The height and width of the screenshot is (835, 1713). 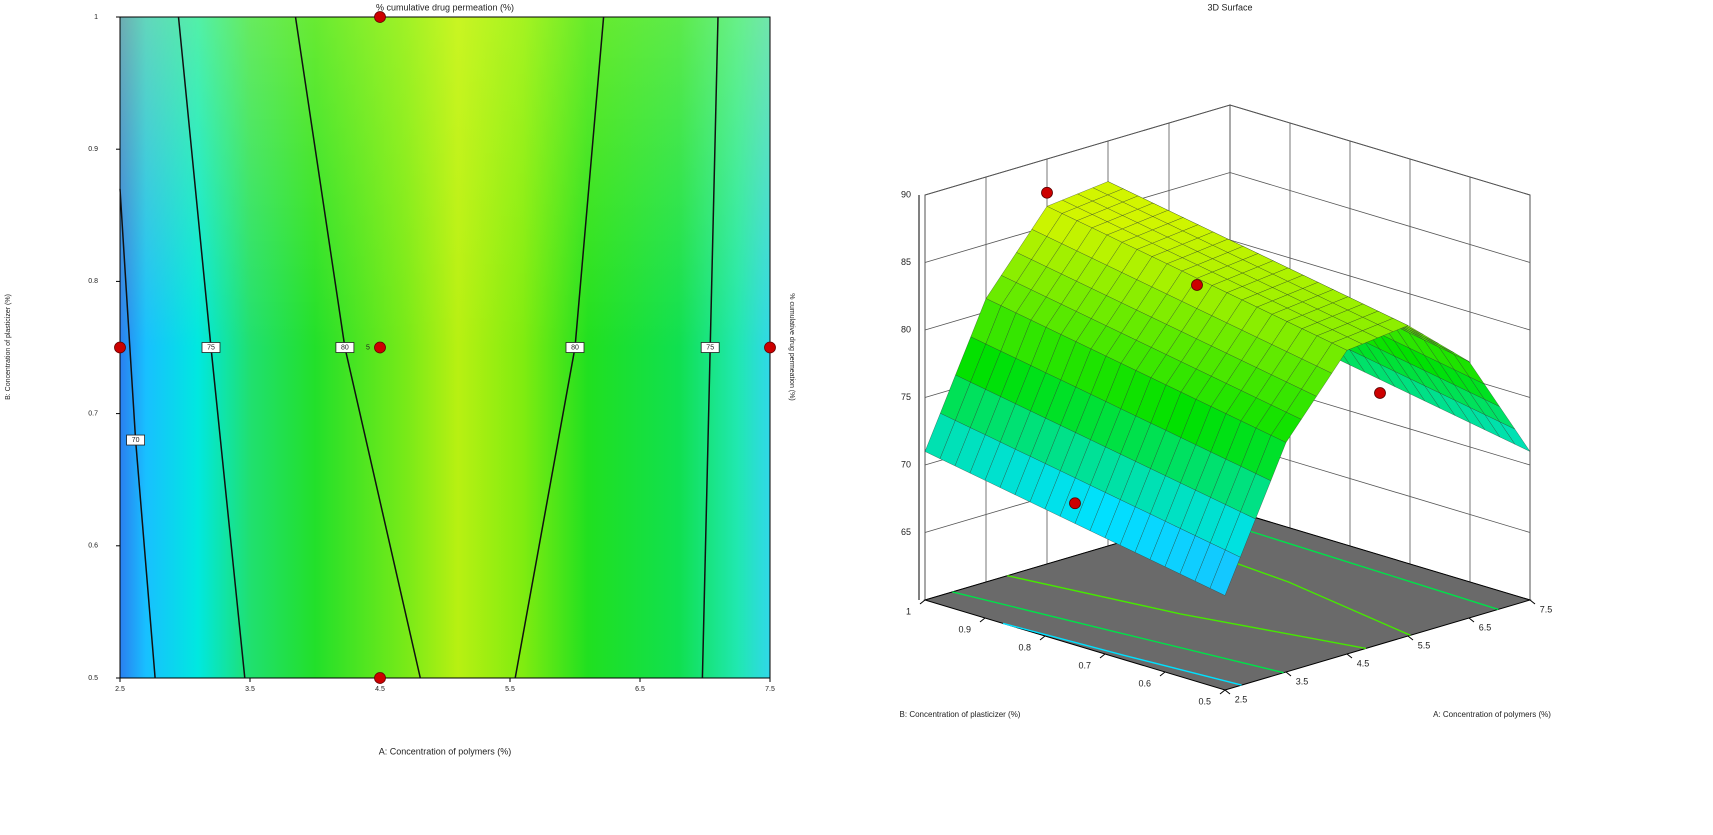 What do you see at coordinates (906, 464) in the screenshot?
I see `z-tick-label: 70` at bounding box center [906, 464].